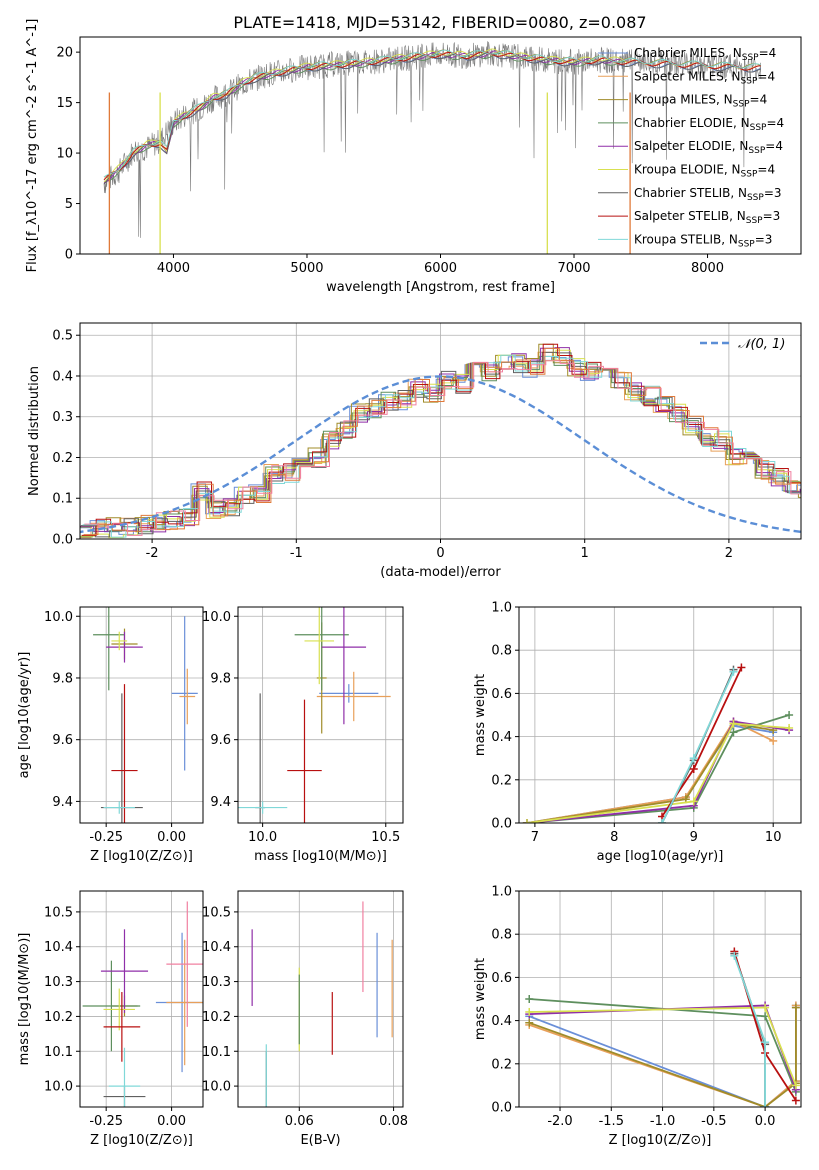 Image resolution: width=819 pixels, height=1170 pixels. What do you see at coordinates (440, 268) in the screenshot?
I see `x-tick-label: 6000` at bounding box center [440, 268].